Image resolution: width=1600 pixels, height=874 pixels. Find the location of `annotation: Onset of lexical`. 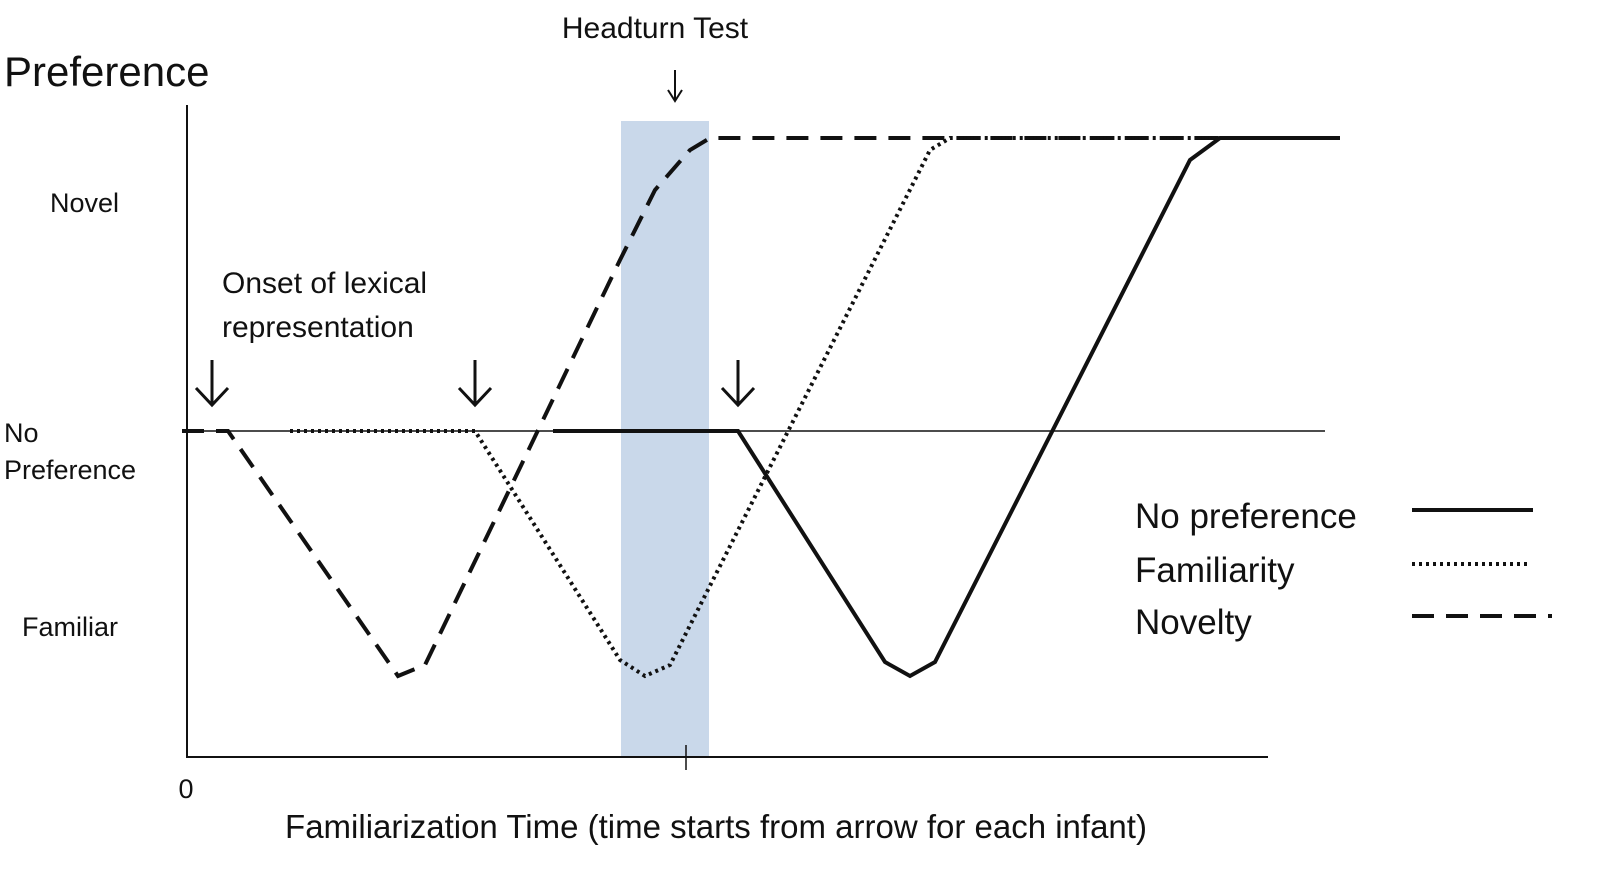

annotation: Onset of lexical is located at coordinates (324, 283).